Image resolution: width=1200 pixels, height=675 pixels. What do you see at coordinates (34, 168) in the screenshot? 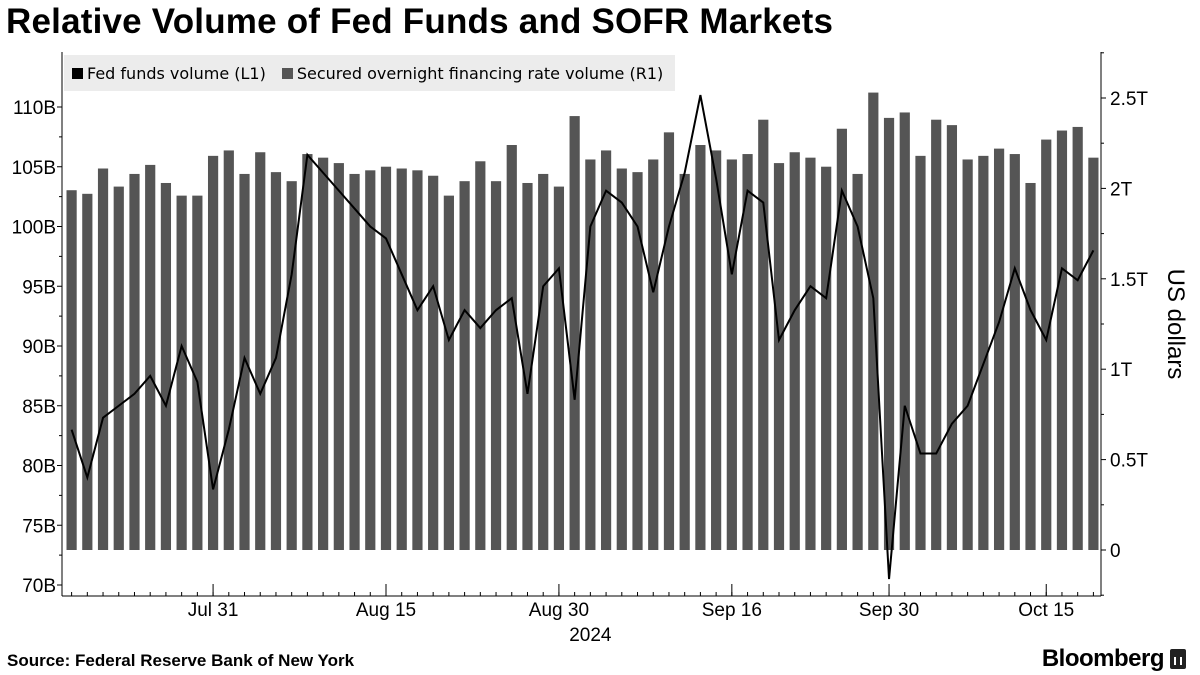
I see `left-tick-label: 105B` at bounding box center [34, 168].